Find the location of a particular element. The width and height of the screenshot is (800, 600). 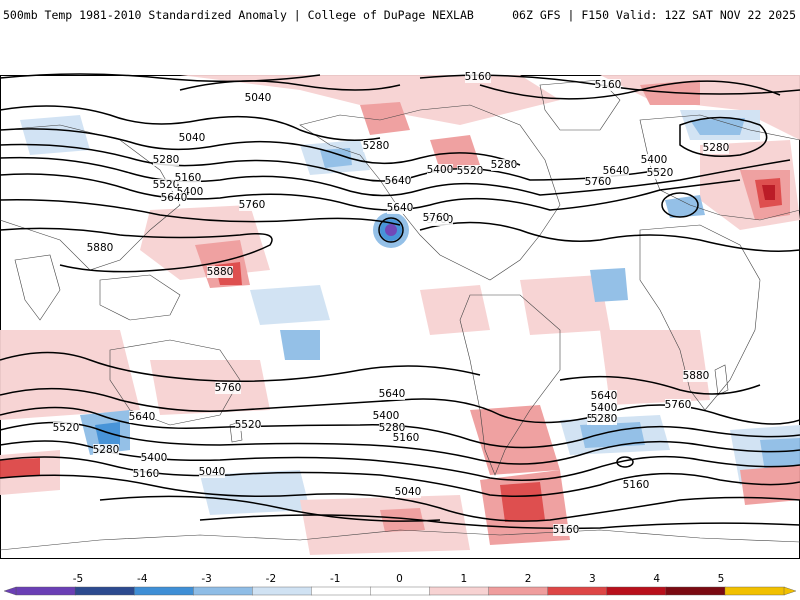

colorbar-tick-label: 0 is located at coordinates (399, 579).